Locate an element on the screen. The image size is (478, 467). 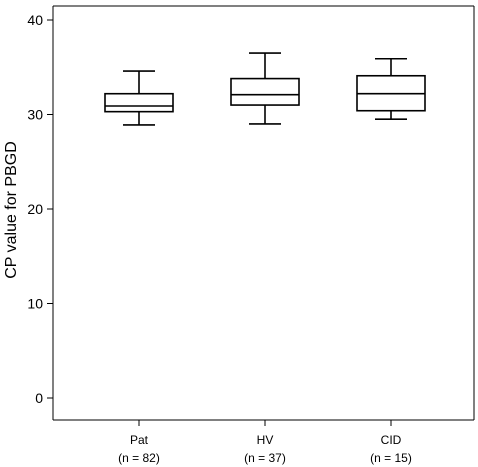
x-category-n-label: (n = 15) is located at coordinates (391, 458).